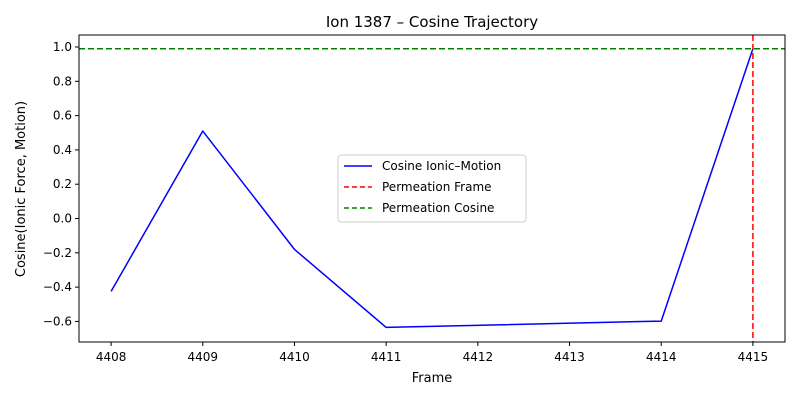 The width and height of the screenshot is (800, 400). What do you see at coordinates (661, 357) in the screenshot?
I see `x-tick-label: 4414` at bounding box center [661, 357].